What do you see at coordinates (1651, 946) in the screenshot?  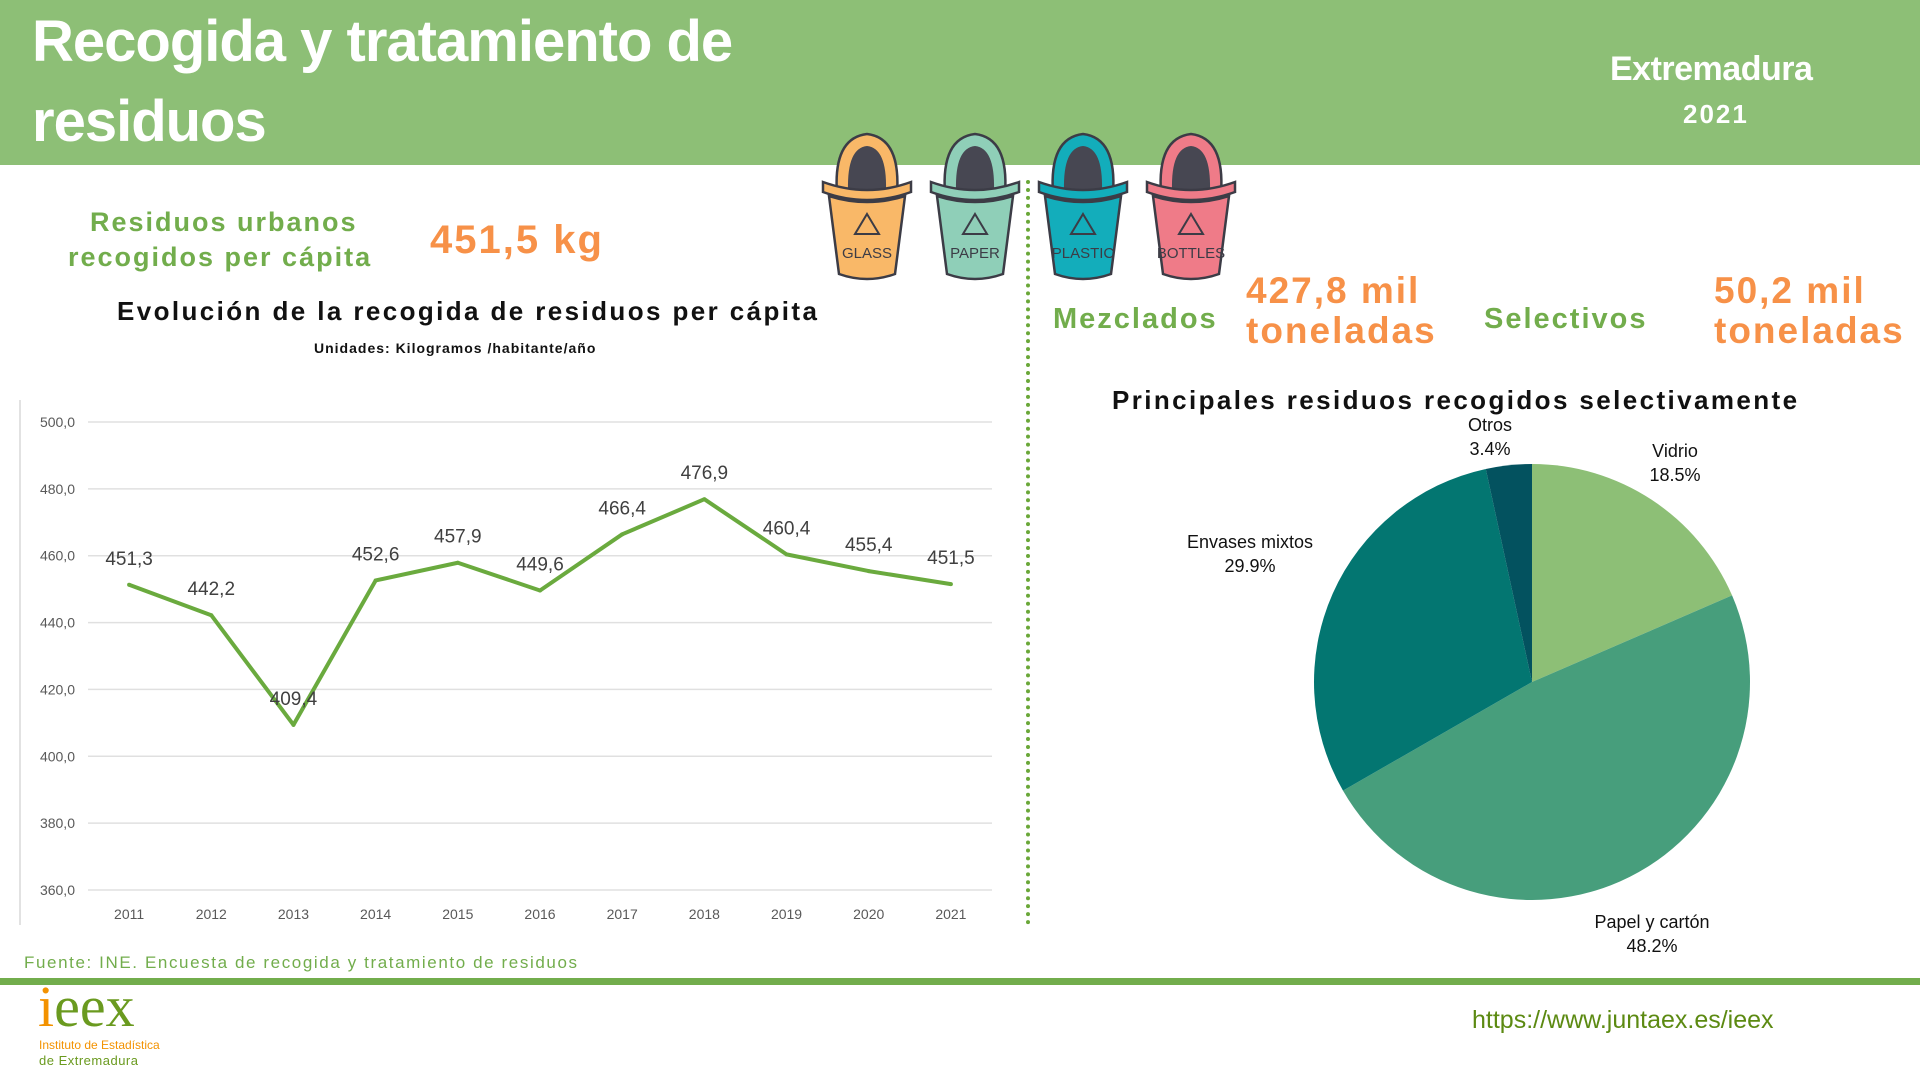 I see `pie-label-value: 48.2%` at bounding box center [1651, 946].